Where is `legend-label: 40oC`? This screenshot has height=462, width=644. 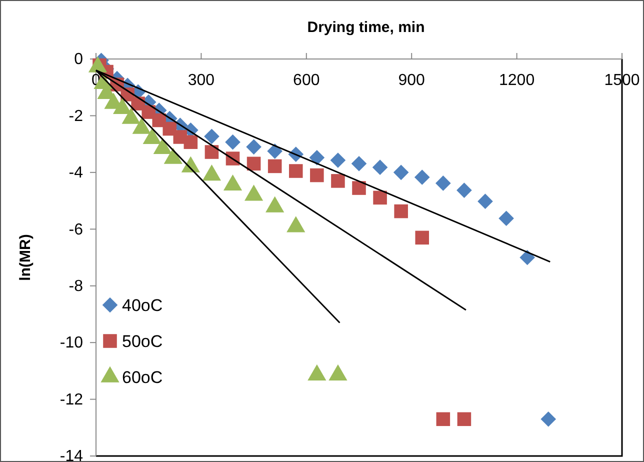
legend-label: 40oC is located at coordinates (142, 305).